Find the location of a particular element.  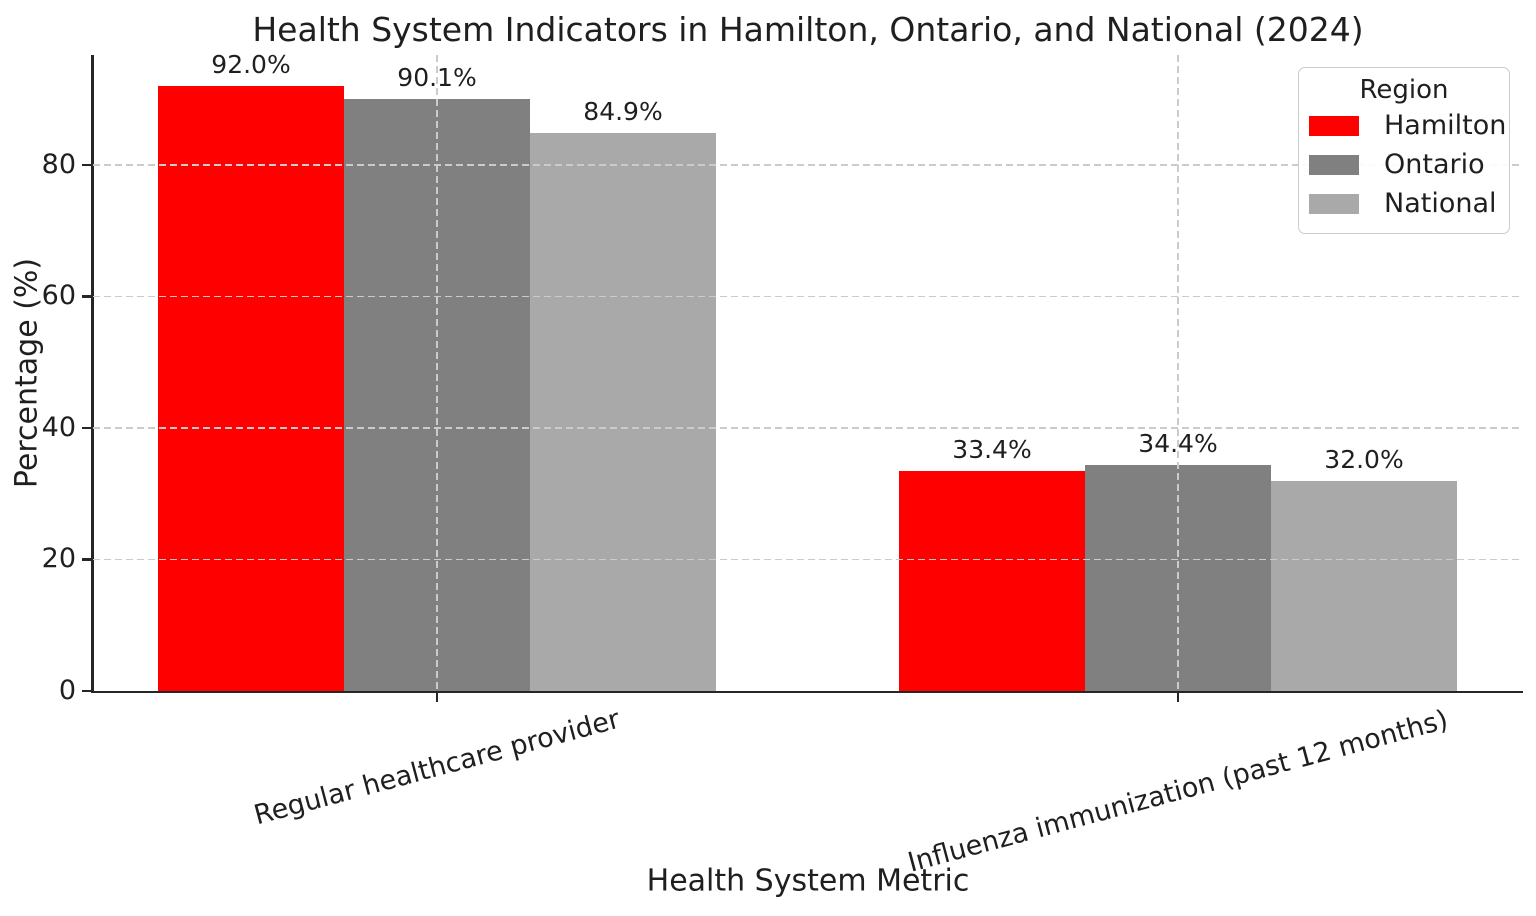

bar-value-label: 33.4% is located at coordinates (992, 450).